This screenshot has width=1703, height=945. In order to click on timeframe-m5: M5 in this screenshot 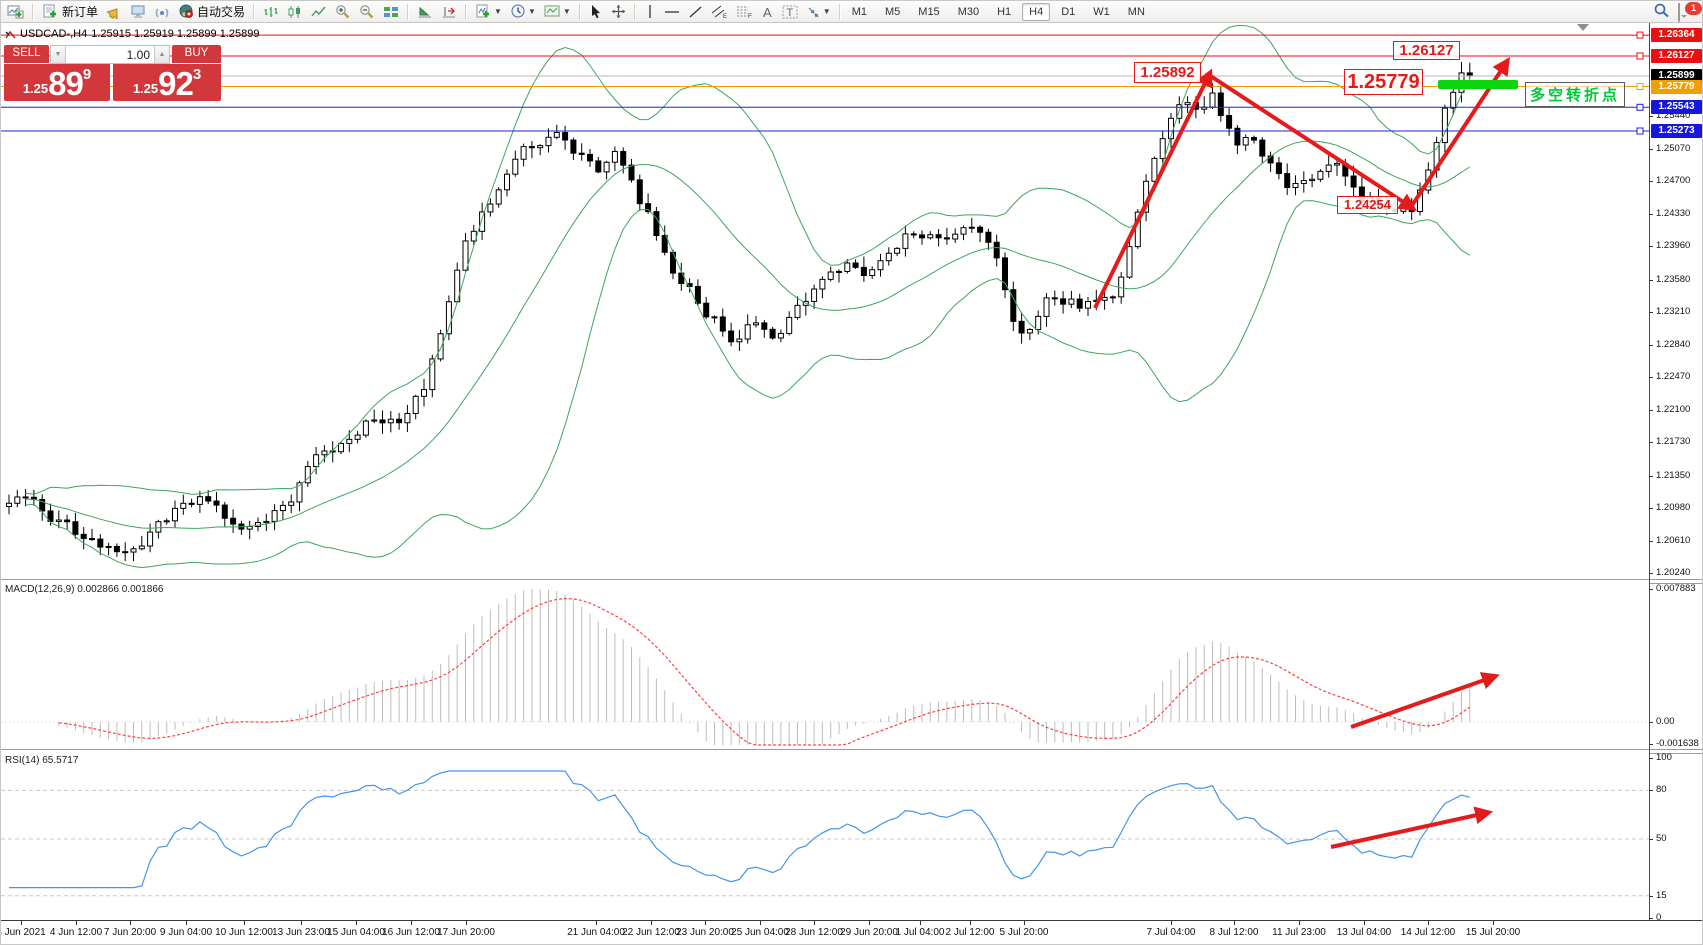, I will do `click(893, 11)`.